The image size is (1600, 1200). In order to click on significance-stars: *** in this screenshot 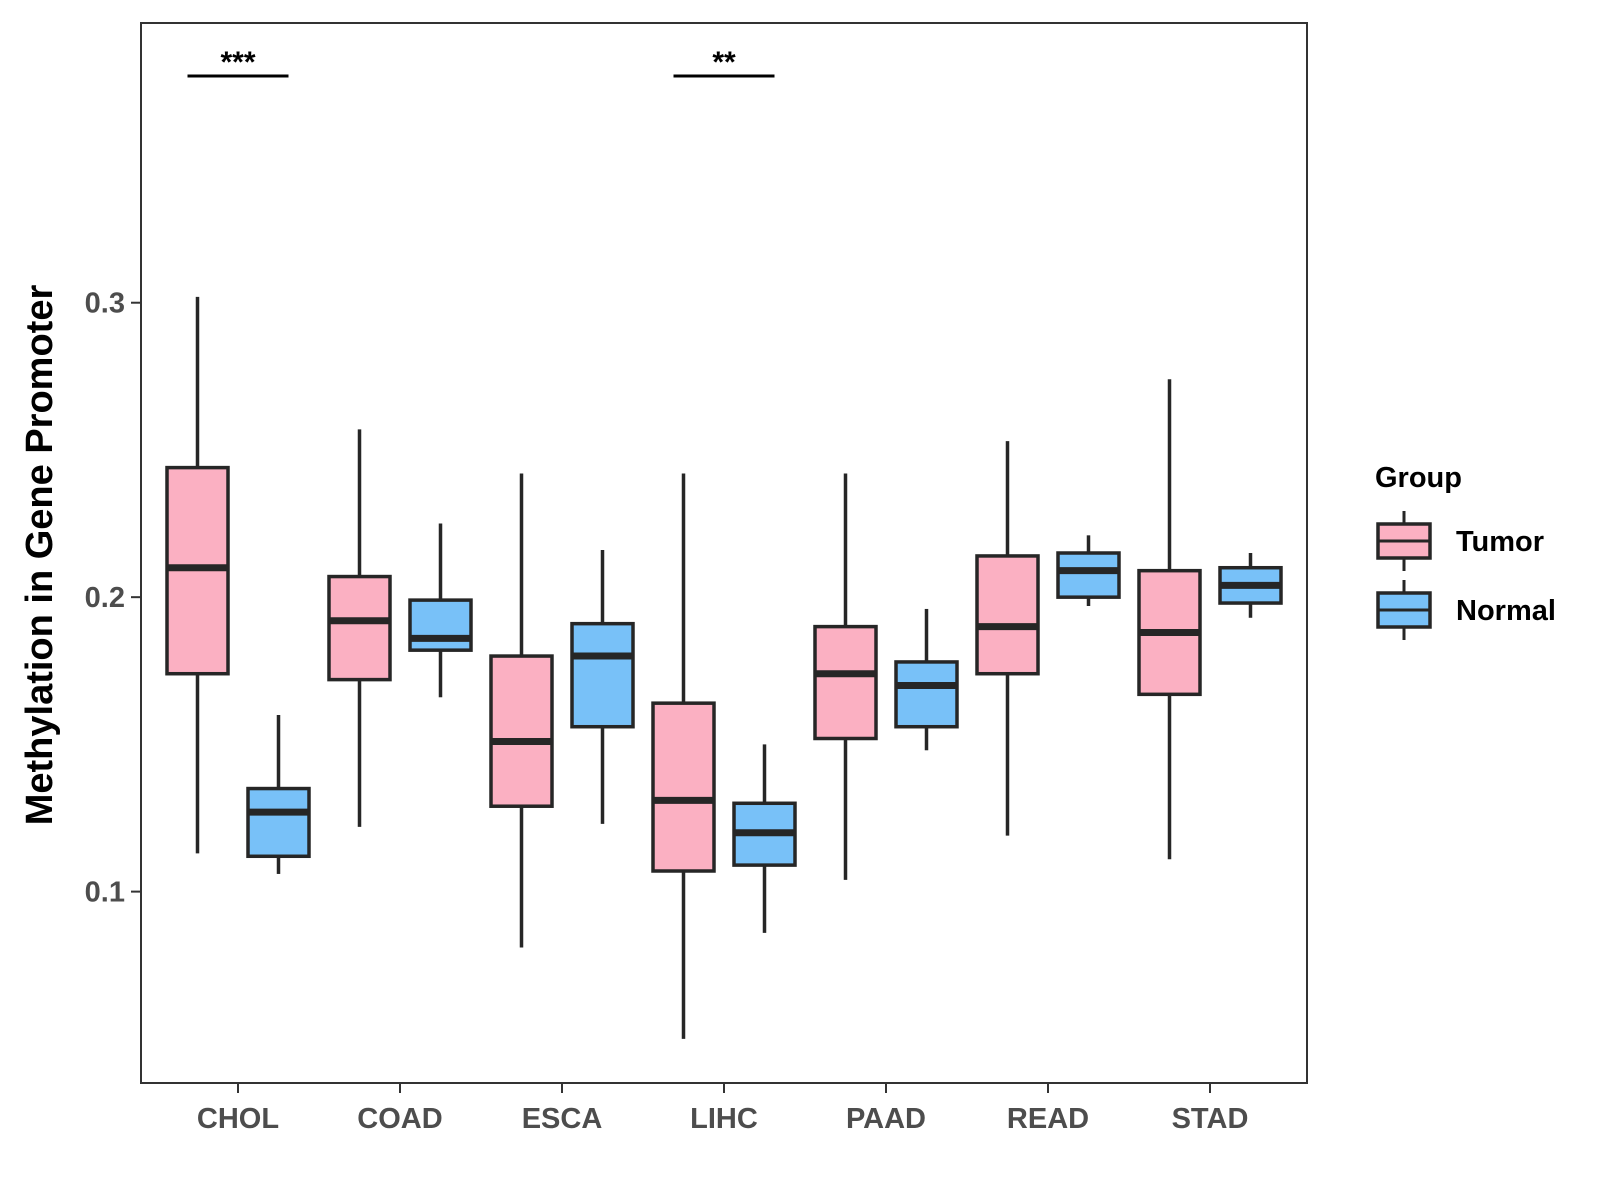, I will do `click(237, 62)`.